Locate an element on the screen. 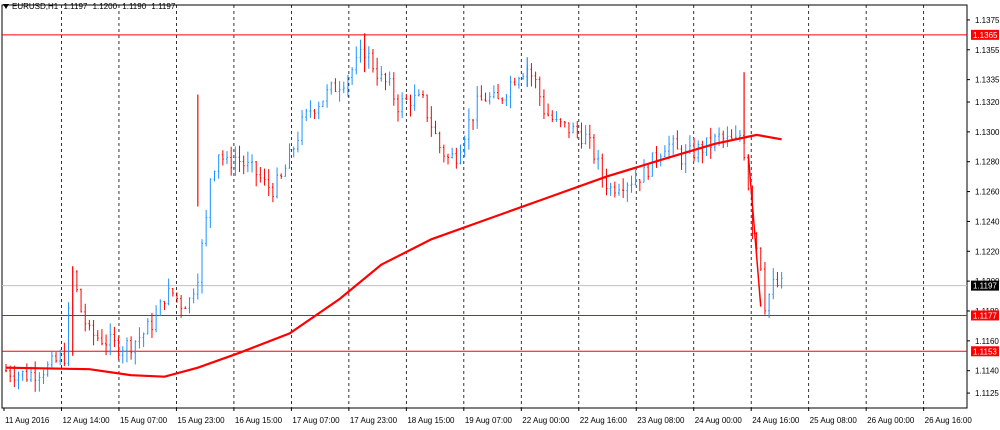  level-price-label: 1.1153 is located at coordinates (985, 351).